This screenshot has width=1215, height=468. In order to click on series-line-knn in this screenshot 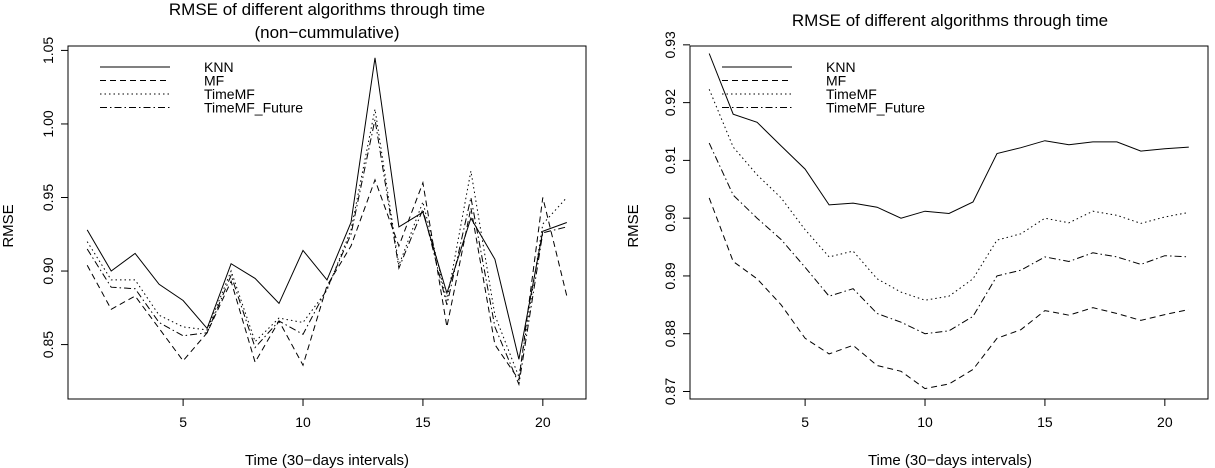, I will do `click(948, 136)`.